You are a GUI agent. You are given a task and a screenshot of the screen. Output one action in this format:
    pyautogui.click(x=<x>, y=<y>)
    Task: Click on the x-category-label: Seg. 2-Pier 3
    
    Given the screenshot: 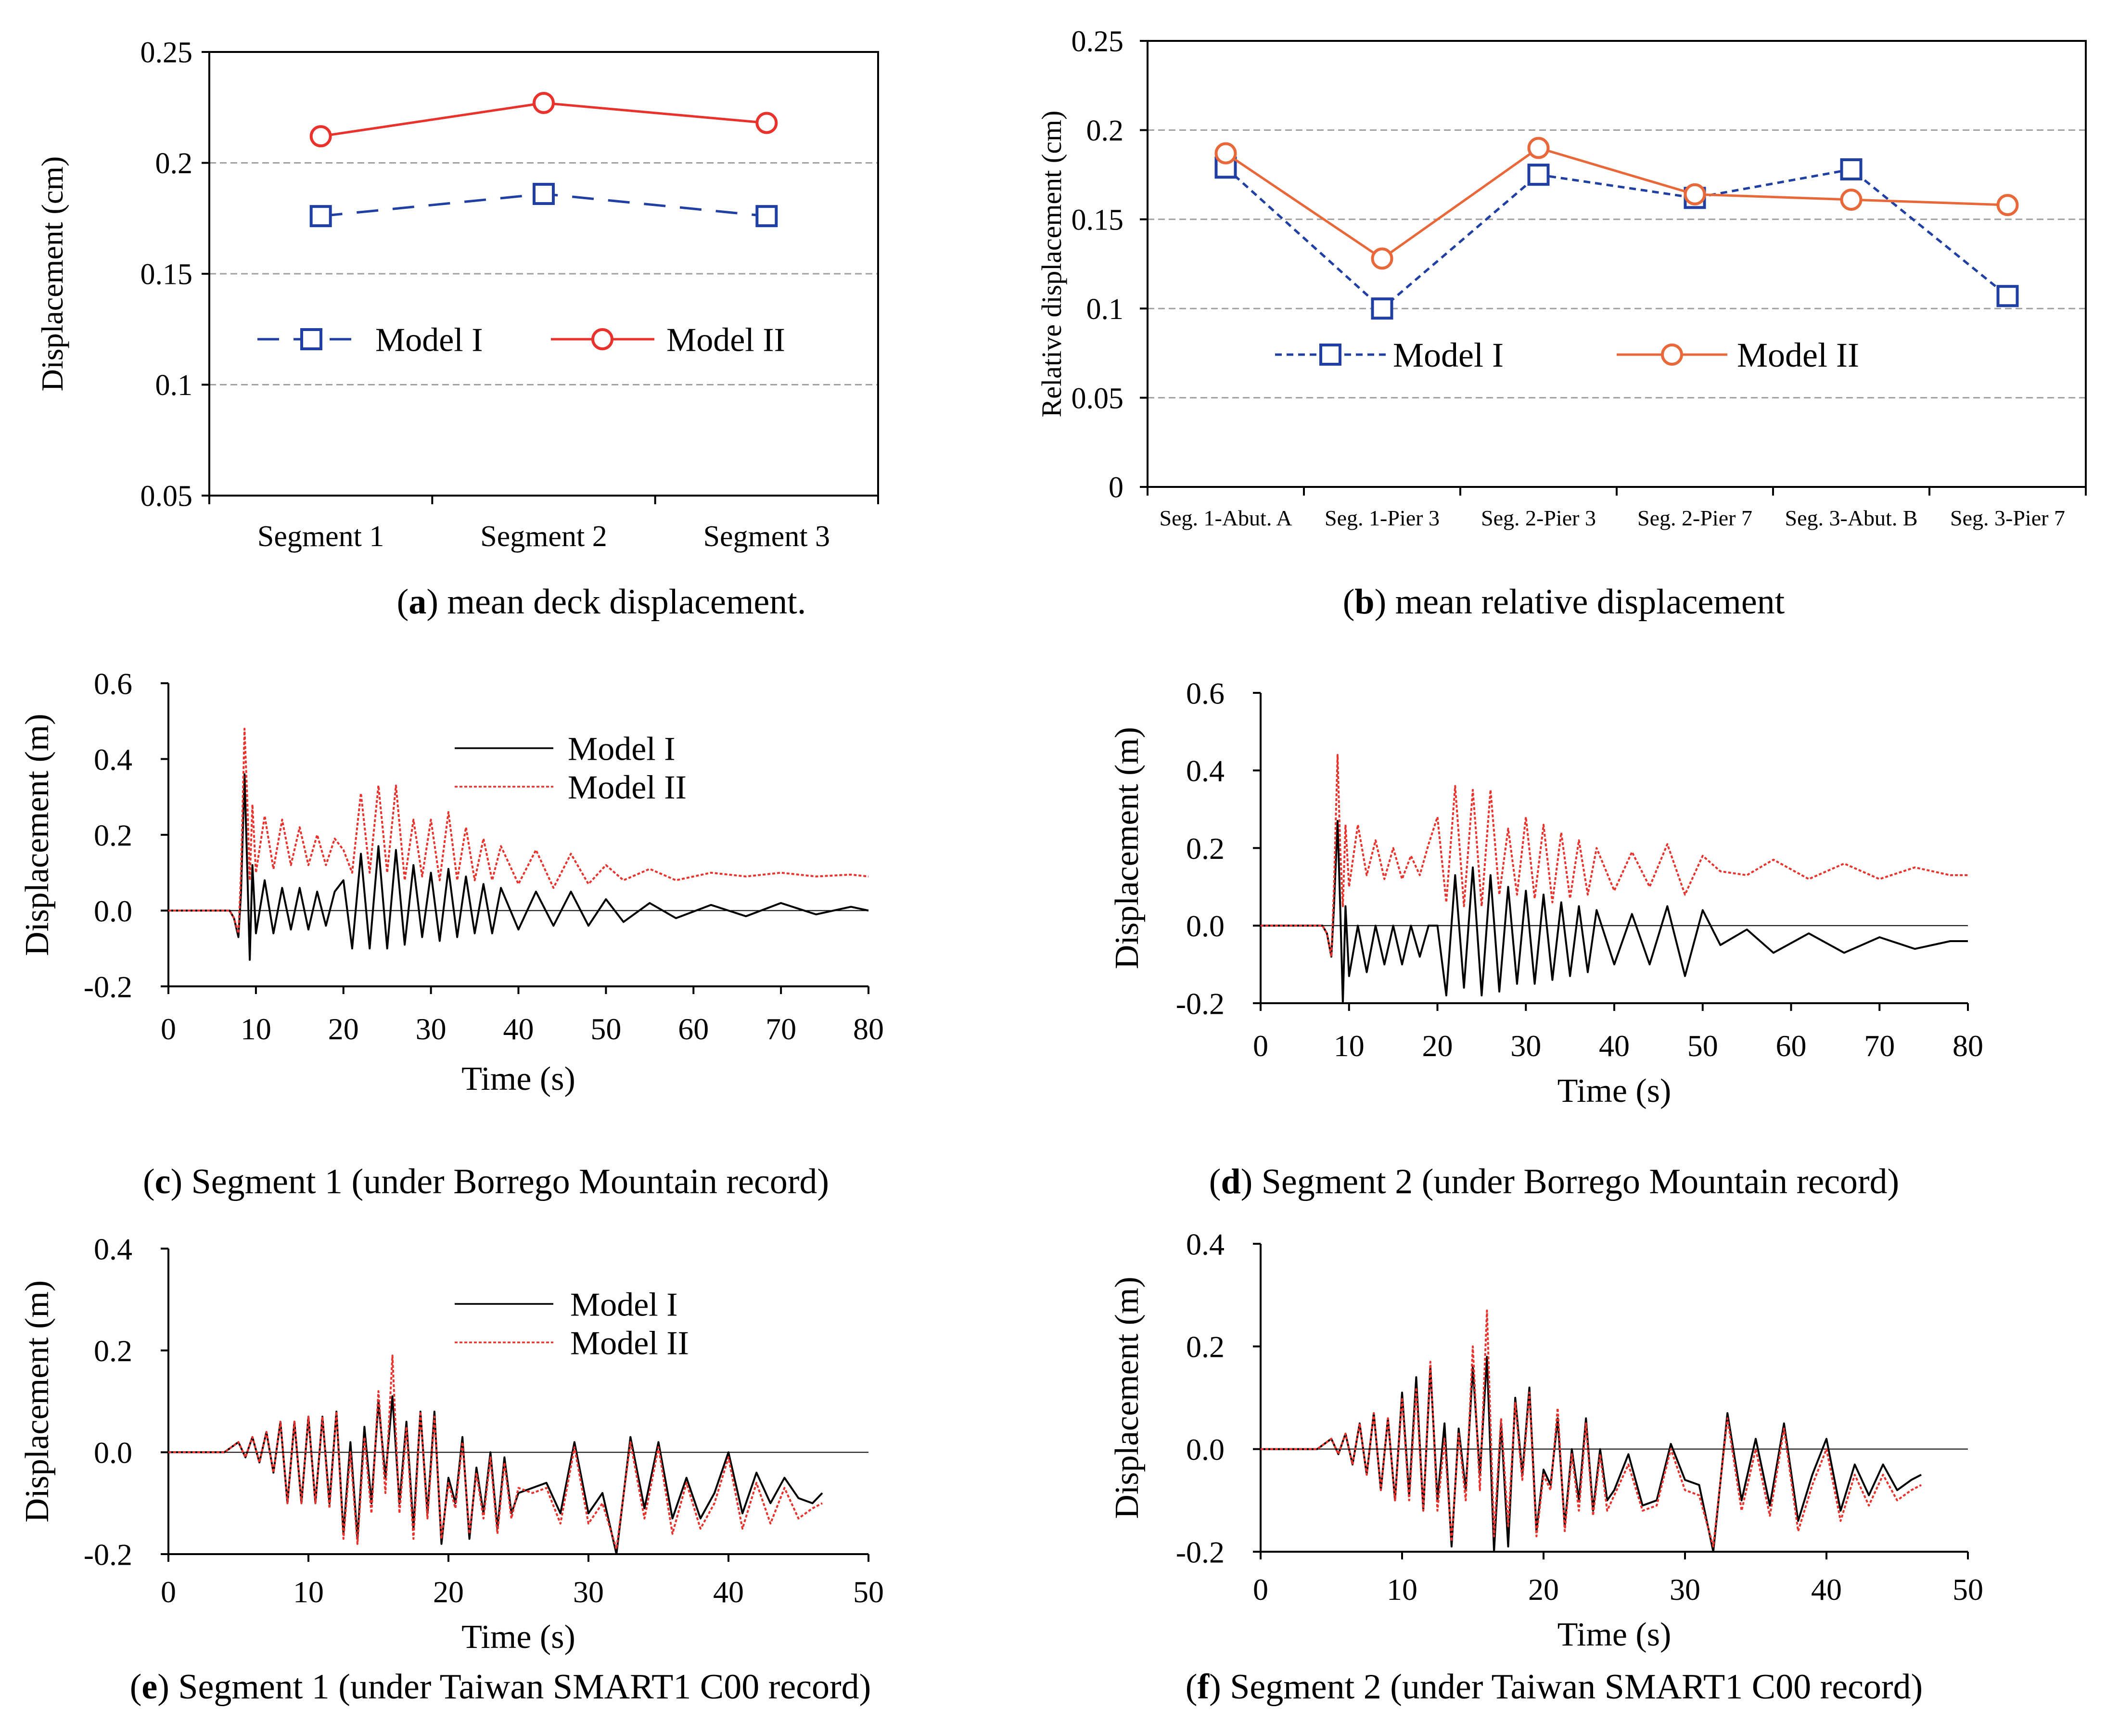 What is the action you would take?
    pyautogui.click(x=1538, y=518)
    